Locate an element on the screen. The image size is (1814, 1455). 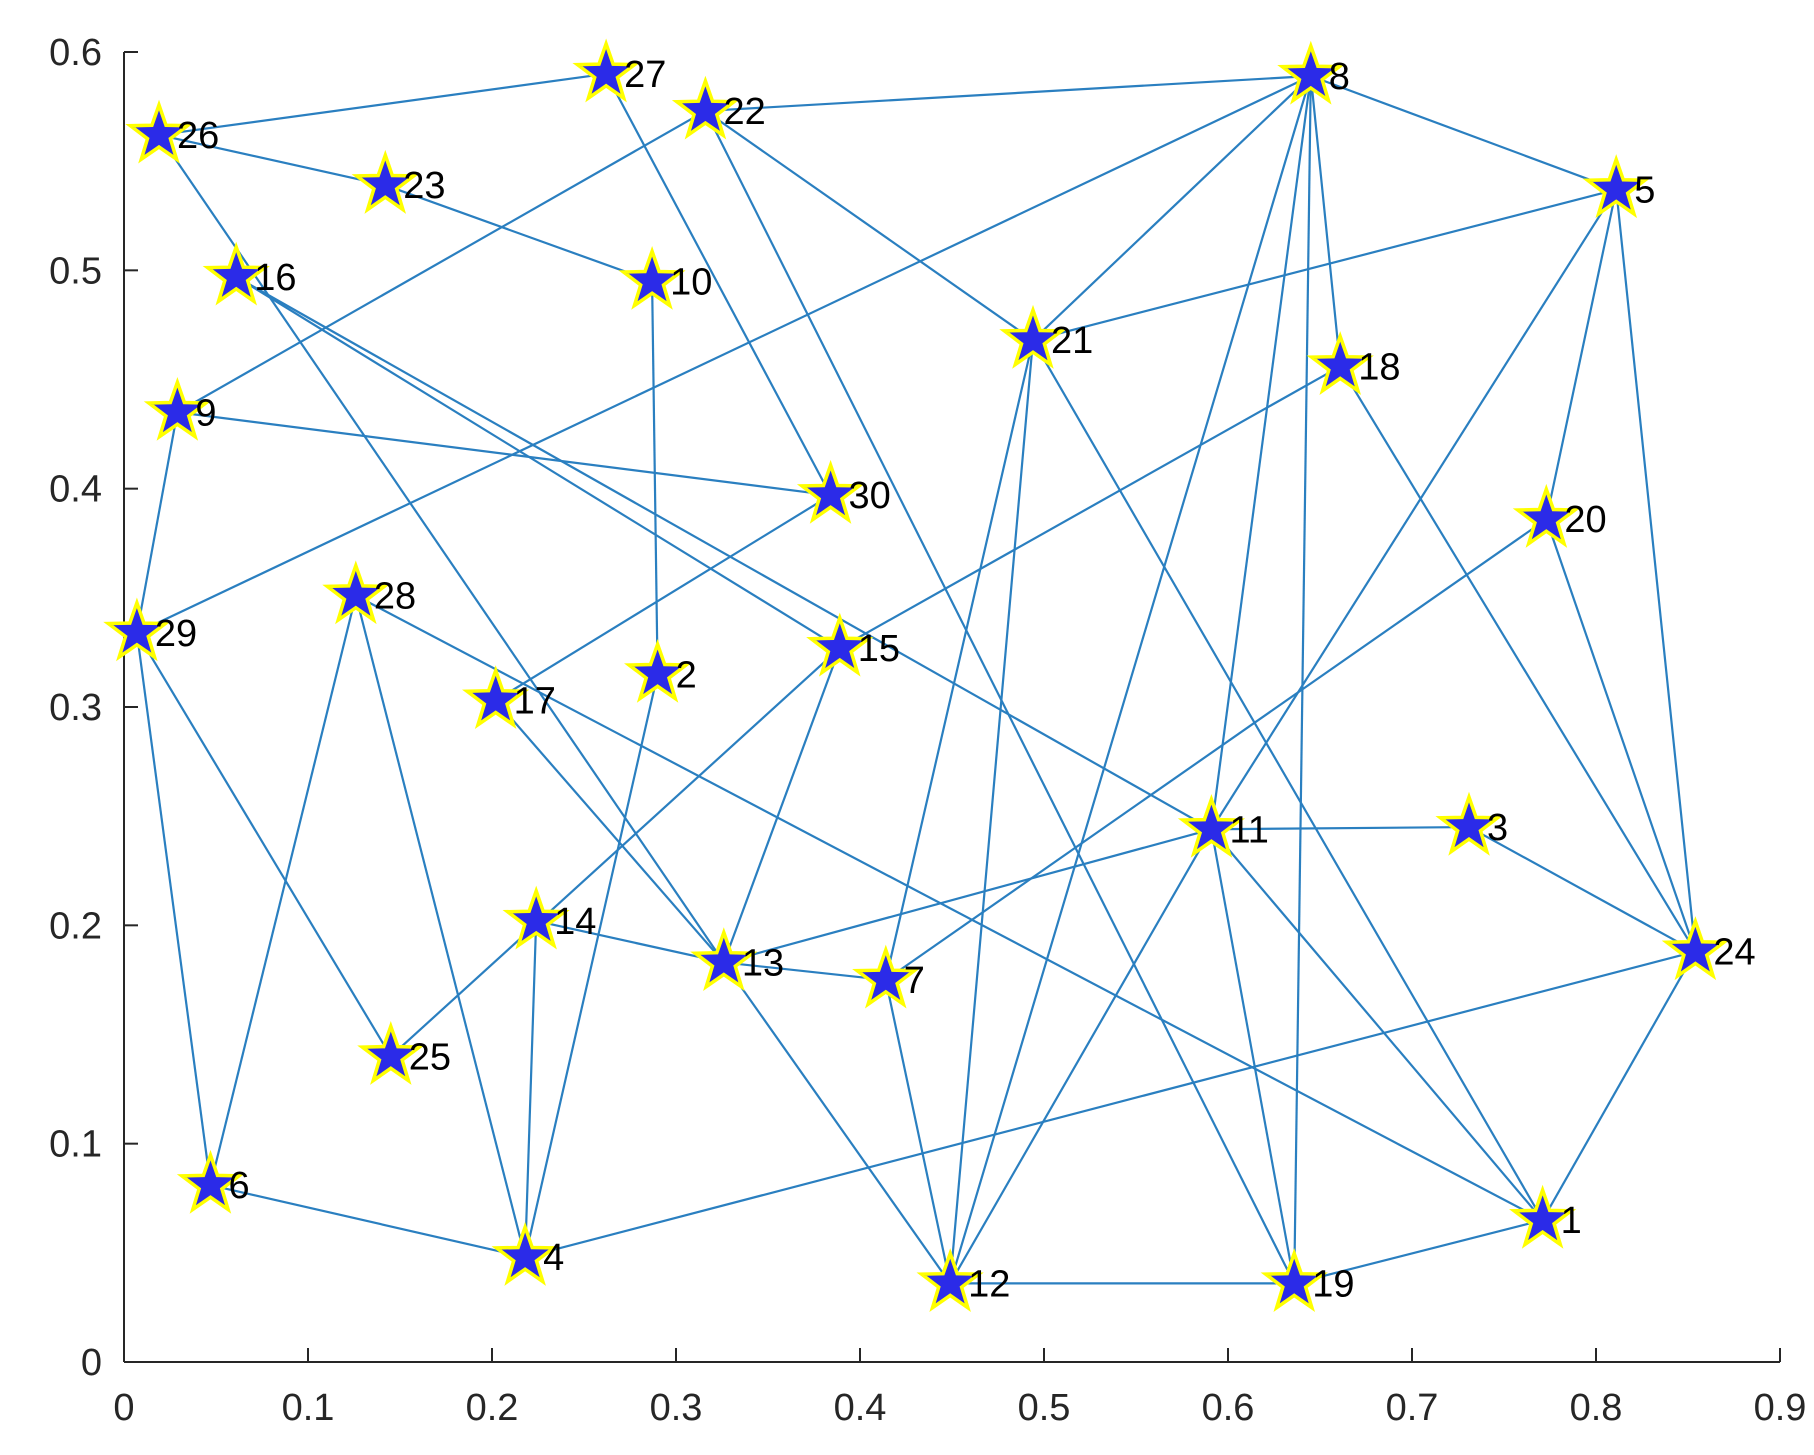
node-6: 6 is located at coordinates (213, 1181).